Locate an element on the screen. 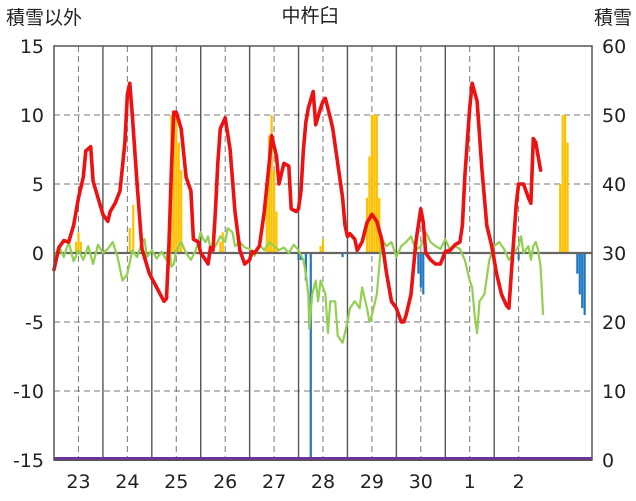 The image size is (636, 501). x-tick-label: 25 is located at coordinates (176, 482).